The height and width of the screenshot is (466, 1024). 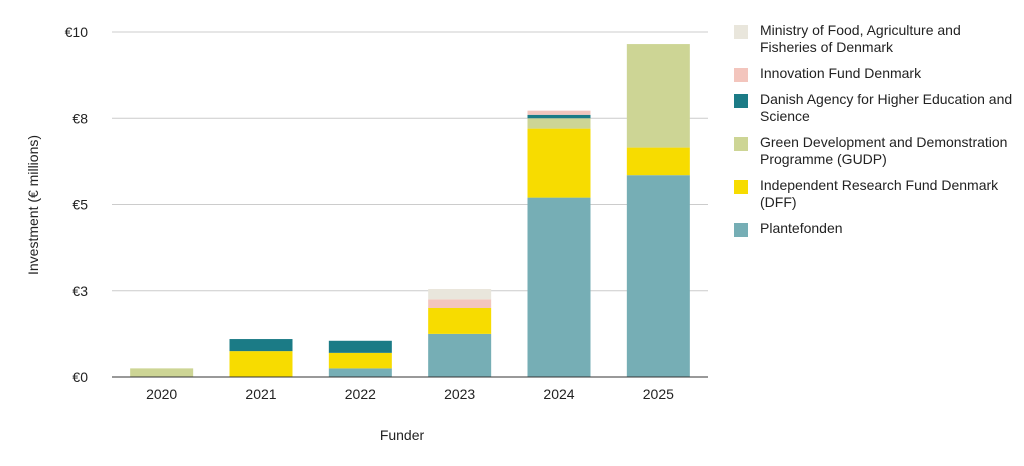 I want to click on x-tick-label: 2023, so click(x=459, y=394).